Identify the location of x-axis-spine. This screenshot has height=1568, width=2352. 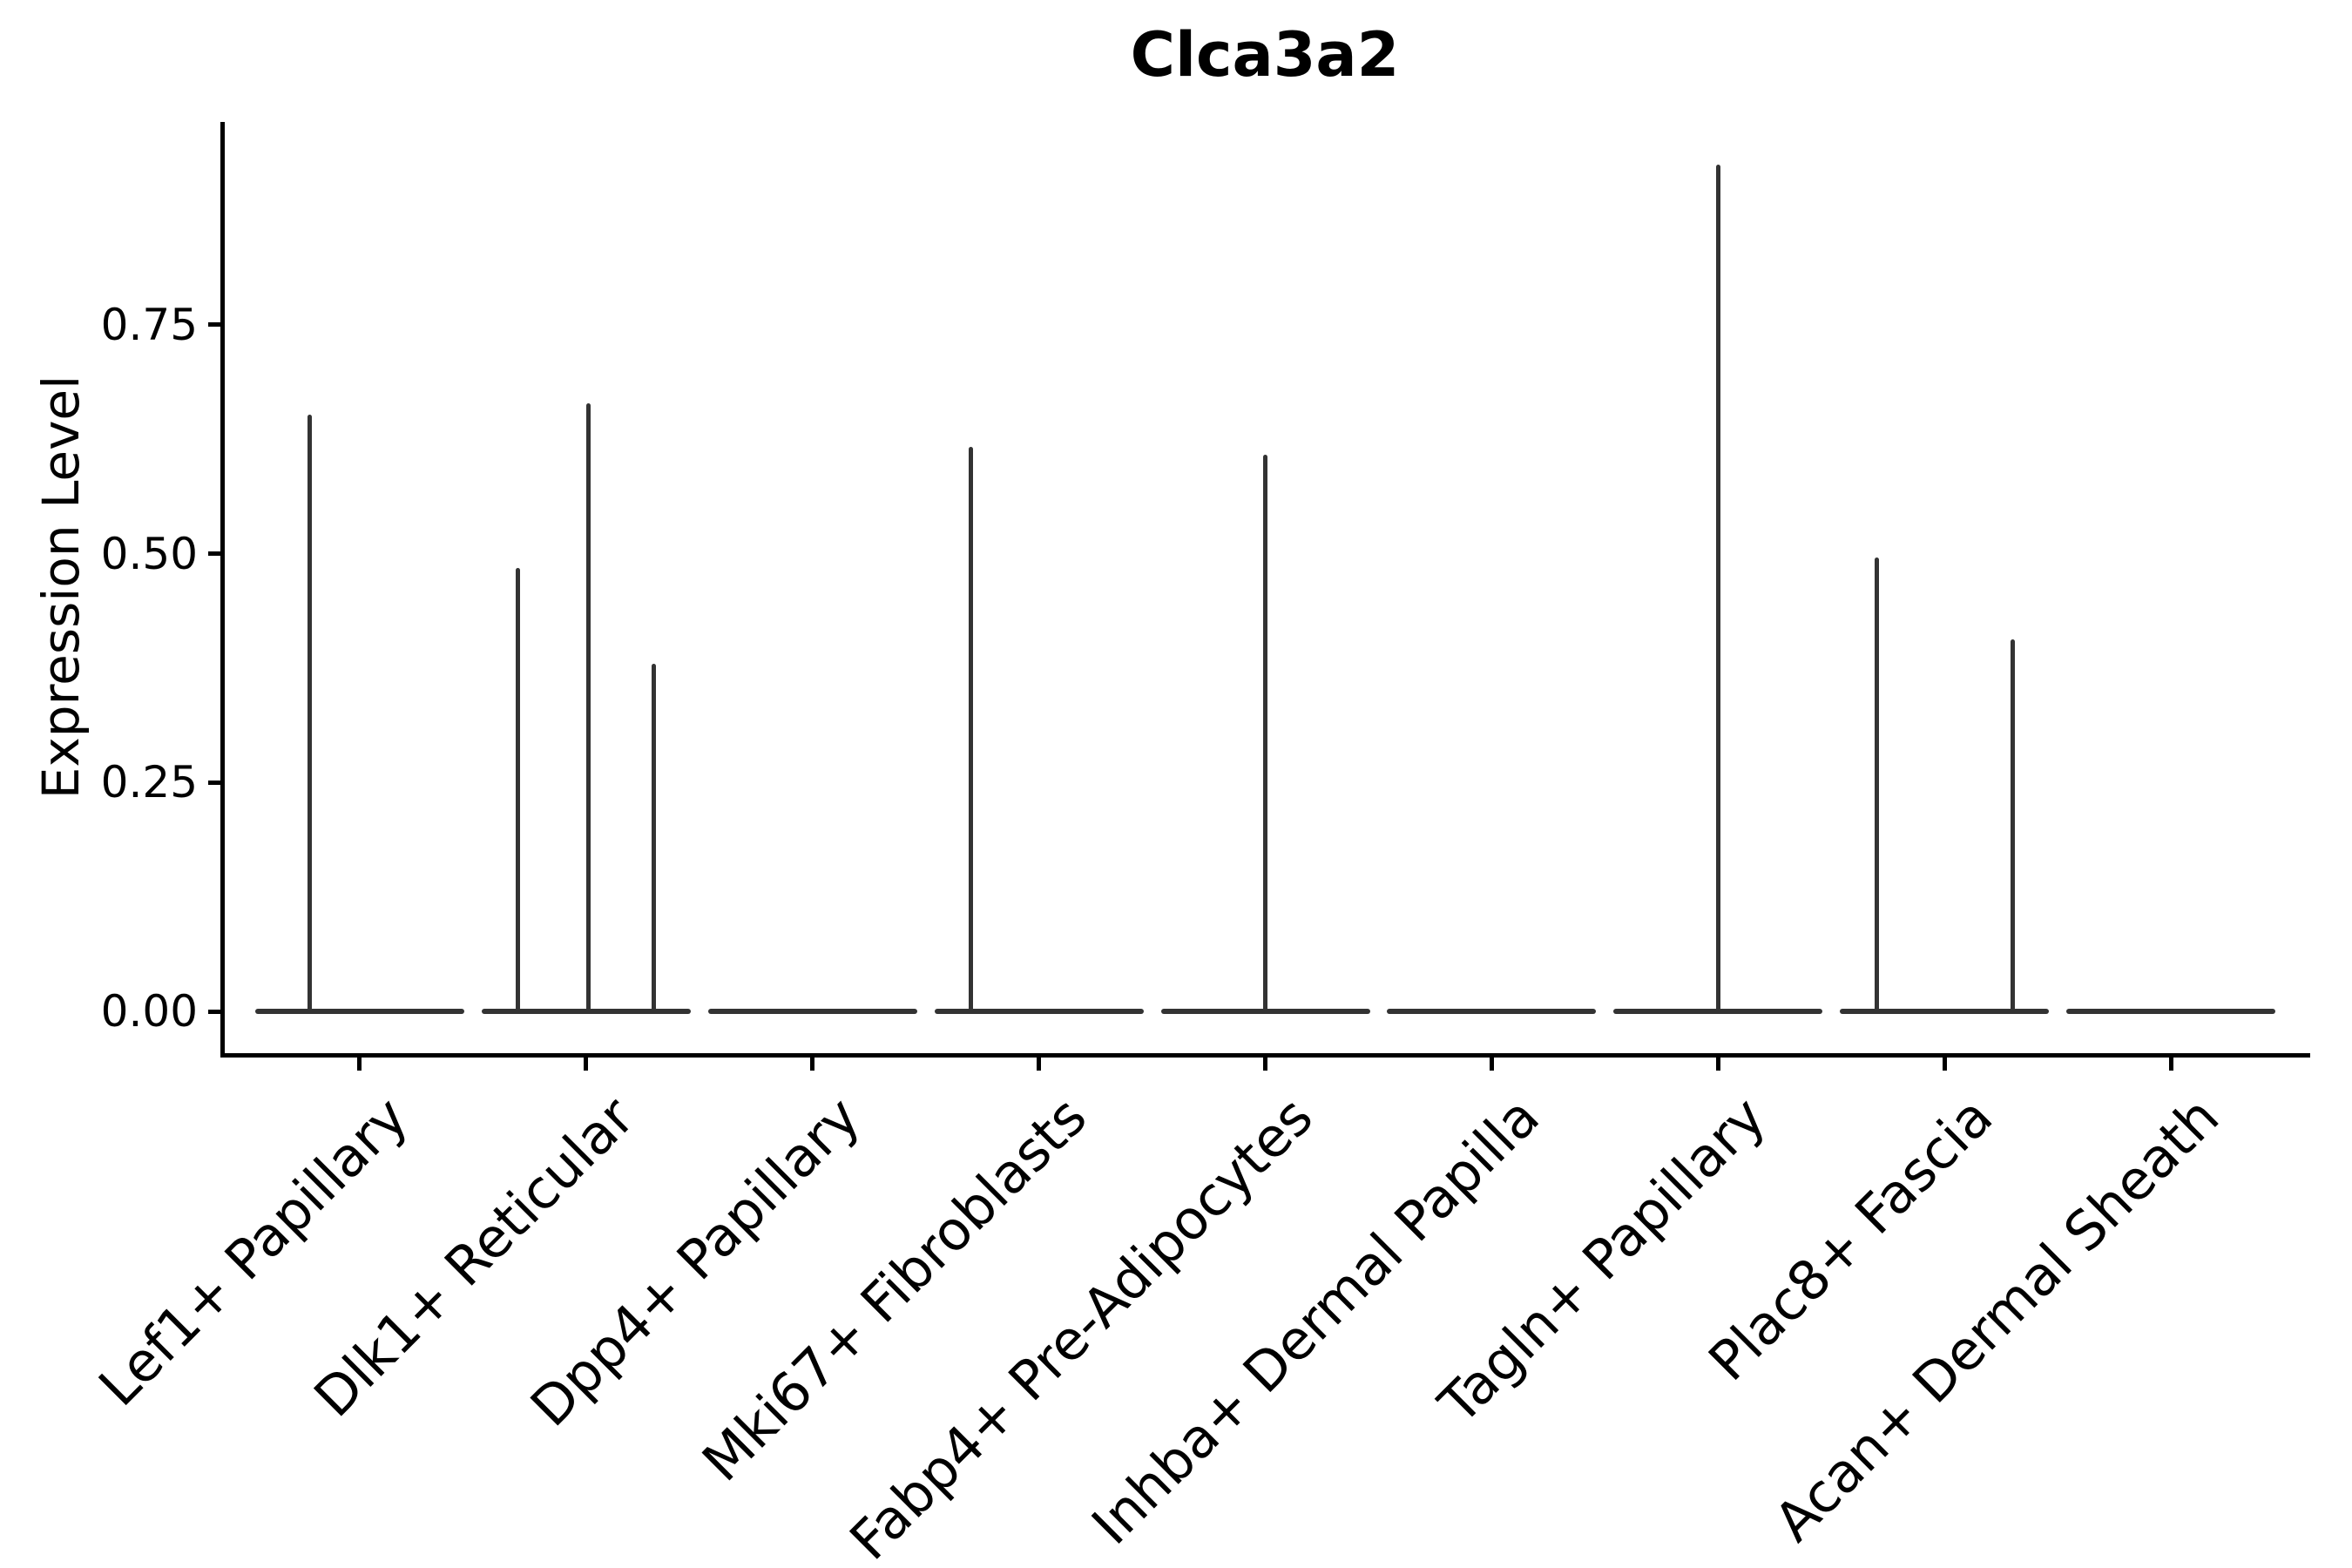
(1265, 1055).